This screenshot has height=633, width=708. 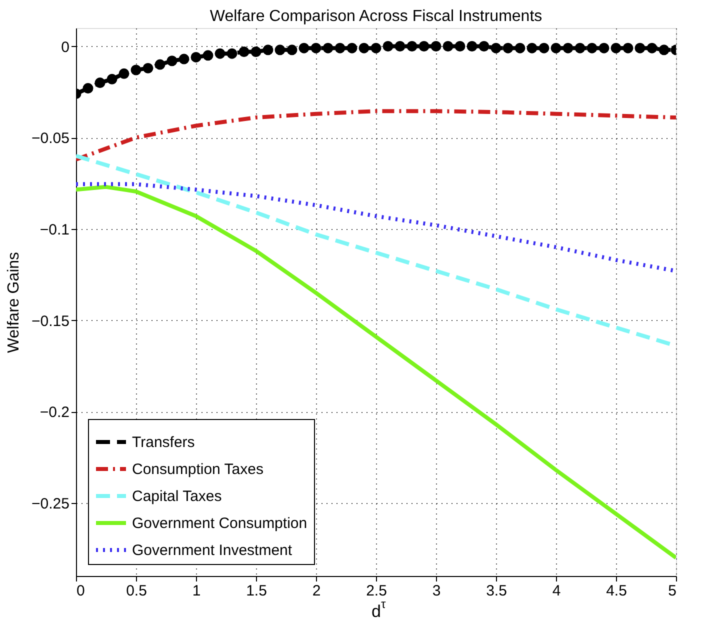 What do you see at coordinates (80, 591) in the screenshot?
I see `x-tick-label: 0` at bounding box center [80, 591].